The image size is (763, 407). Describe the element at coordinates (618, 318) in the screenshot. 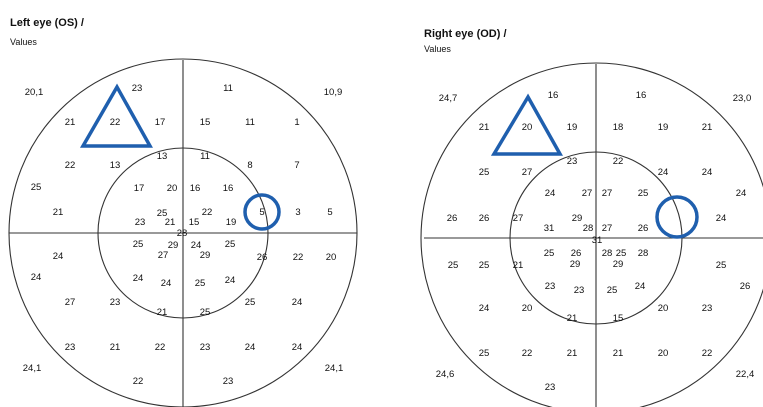

I see `od-sensitivity-value: 15` at that location.